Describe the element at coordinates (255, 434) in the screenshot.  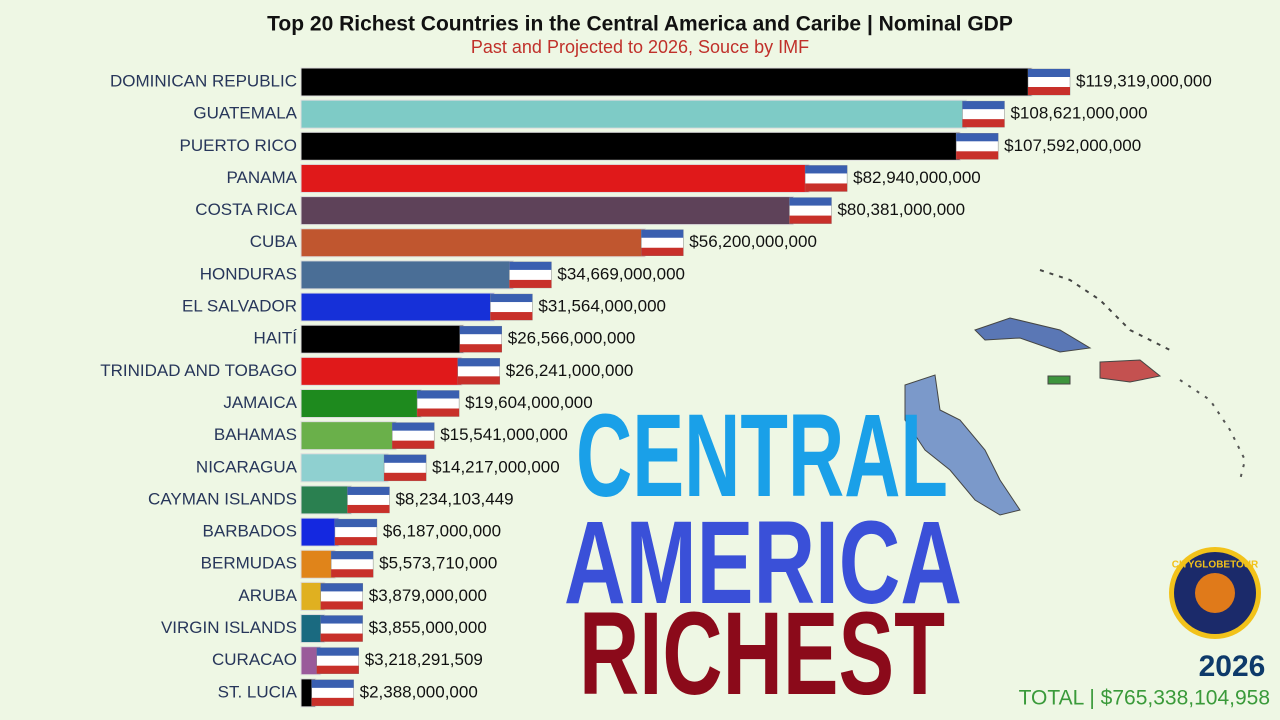
I see `category-label: BAHAMAS` at that location.